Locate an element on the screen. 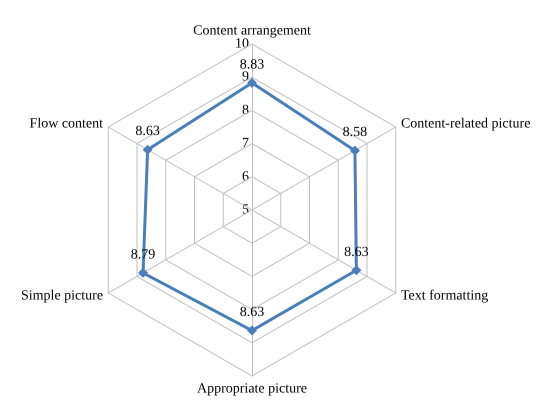 Image resolution: width=537 pixels, height=411 pixels. data-label: 8.58 is located at coordinates (355, 132).